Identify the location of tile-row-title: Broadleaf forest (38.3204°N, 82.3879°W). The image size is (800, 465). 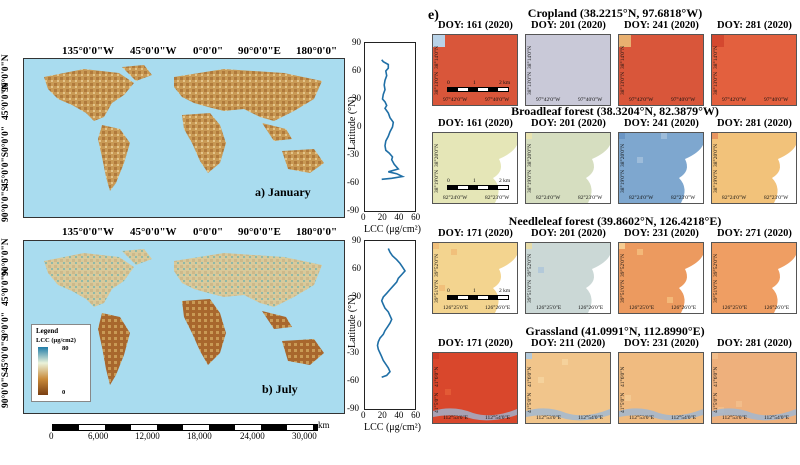
(615, 111).